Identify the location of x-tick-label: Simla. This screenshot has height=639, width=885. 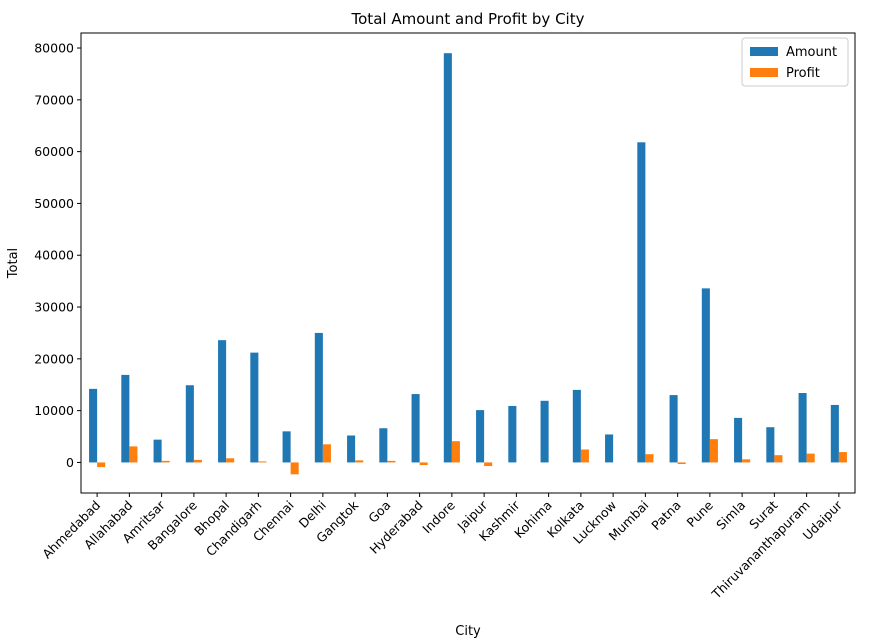
(730, 515).